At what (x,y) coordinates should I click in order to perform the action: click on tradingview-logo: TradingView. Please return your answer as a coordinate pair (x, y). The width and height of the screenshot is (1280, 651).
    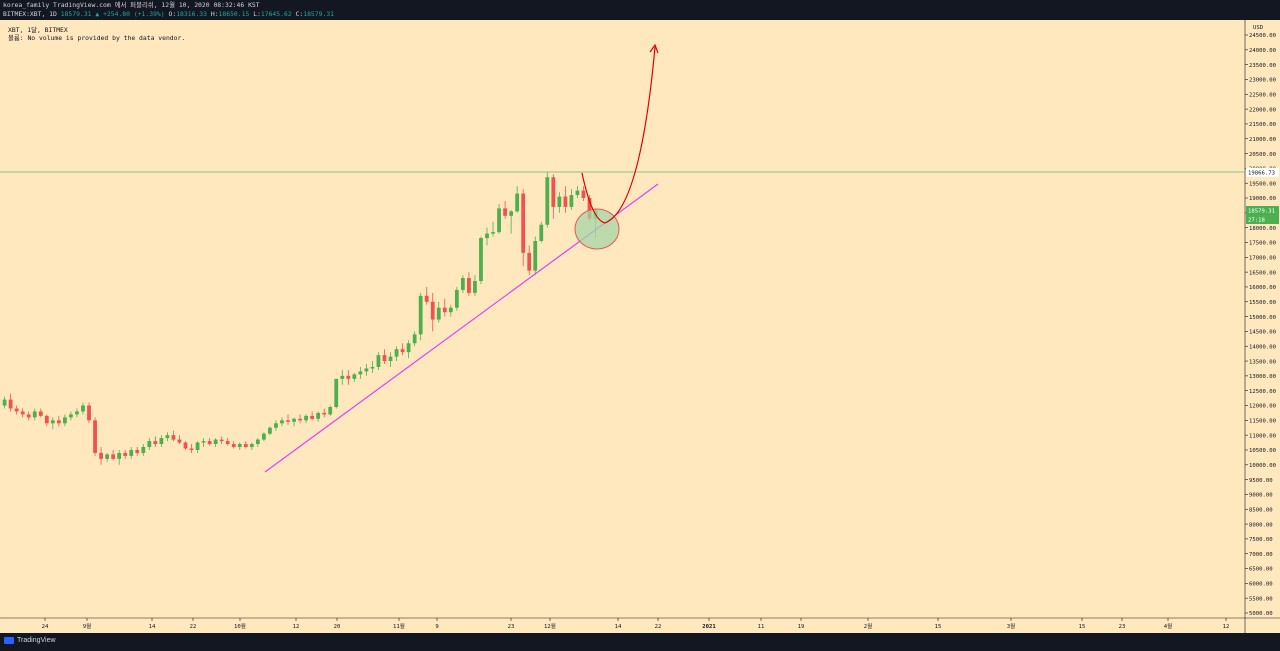
    Looking at the image, I should click on (30, 640).